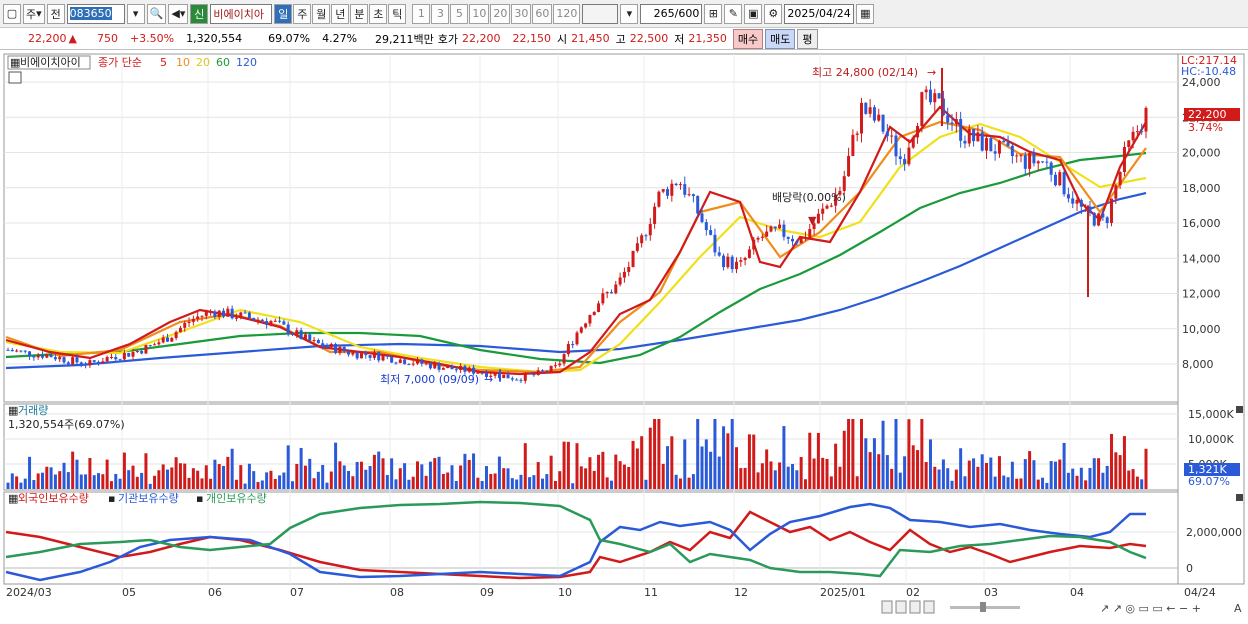  What do you see at coordinates (397, 13) in the screenshot?
I see `tab-period-6: 틱` at bounding box center [397, 13].